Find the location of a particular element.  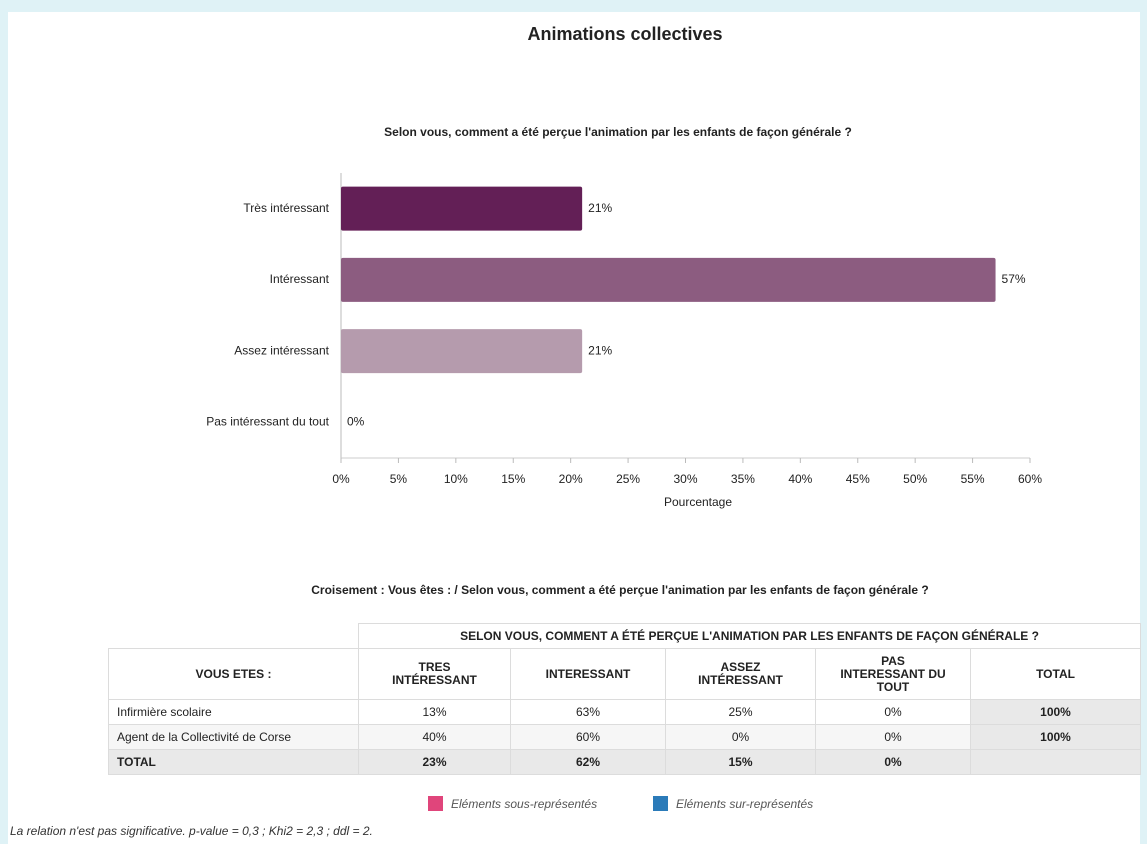

x-tick-label: 30% is located at coordinates (685, 479).